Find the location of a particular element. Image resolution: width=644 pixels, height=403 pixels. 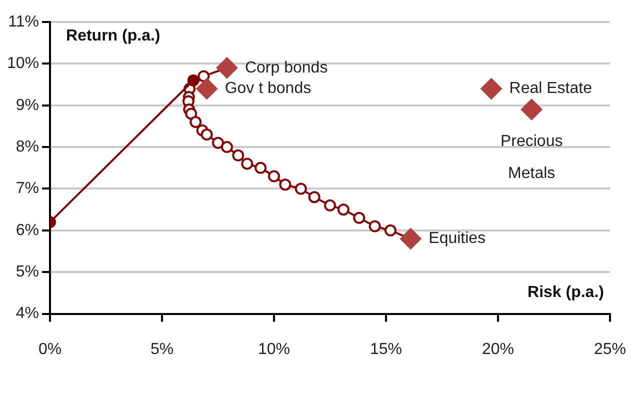

annotation: Real Estate is located at coordinates (550, 89).